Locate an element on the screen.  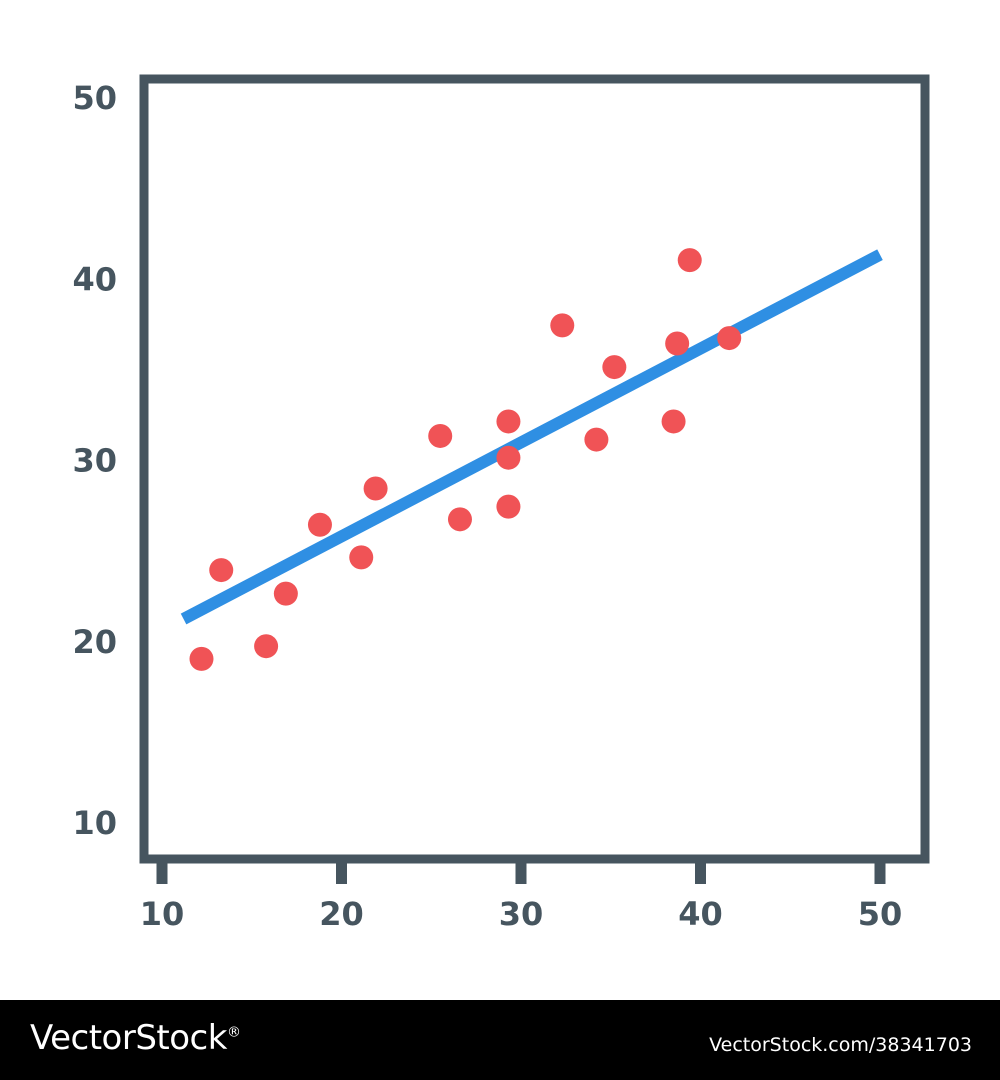
x-tick-label: 40 is located at coordinates (700, 914).